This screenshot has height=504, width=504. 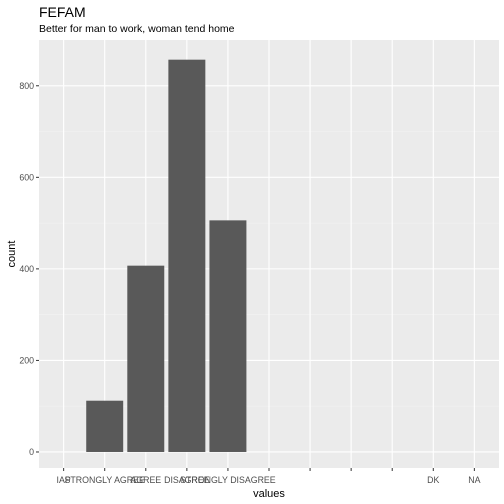 I want to click on y-tick-label: 400, so click(x=26, y=269).